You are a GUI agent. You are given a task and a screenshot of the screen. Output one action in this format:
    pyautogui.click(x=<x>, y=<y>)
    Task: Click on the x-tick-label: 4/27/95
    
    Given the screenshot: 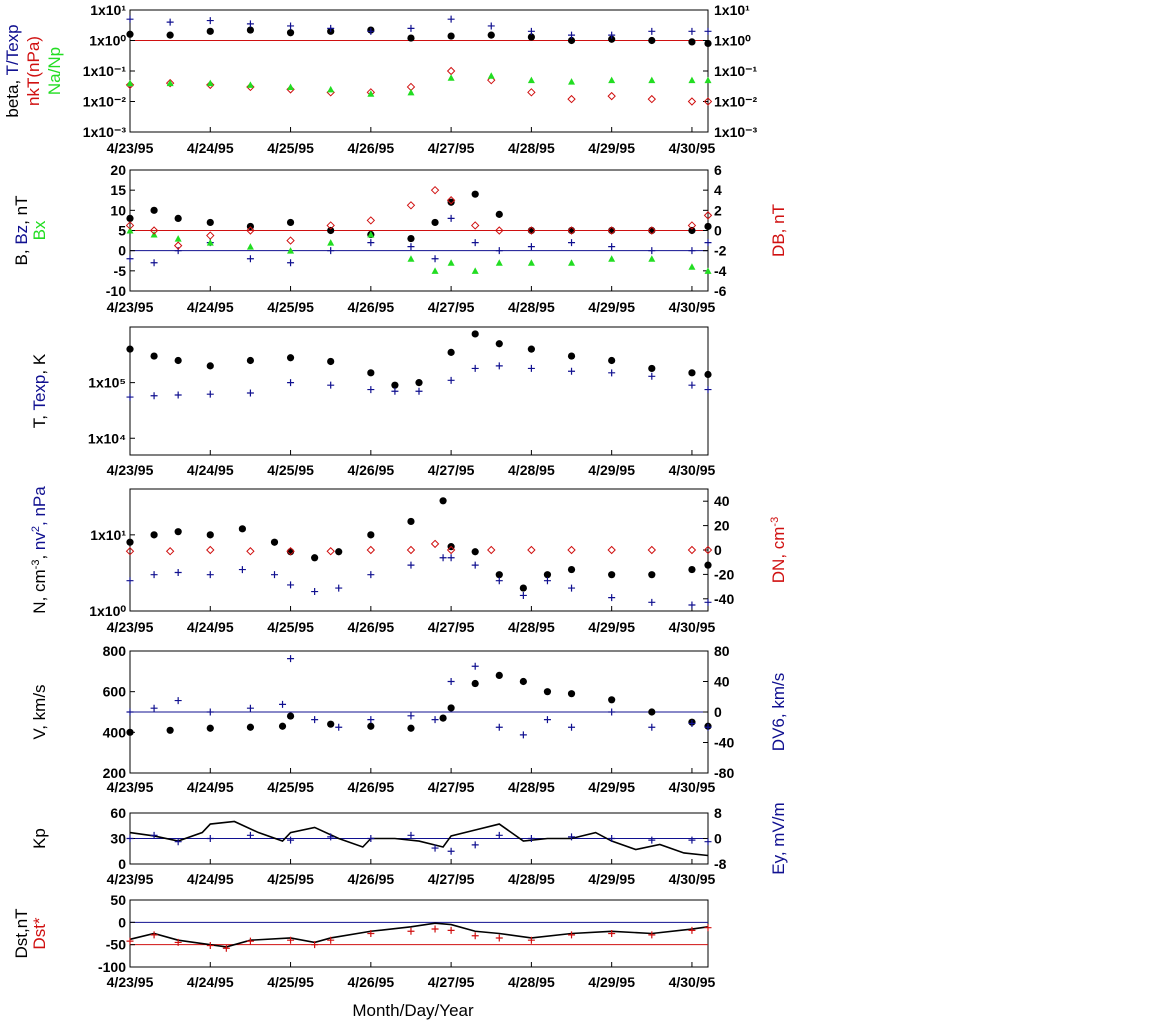 What is the action you would take?
    pyautogui.click(x=451, y=787)
    